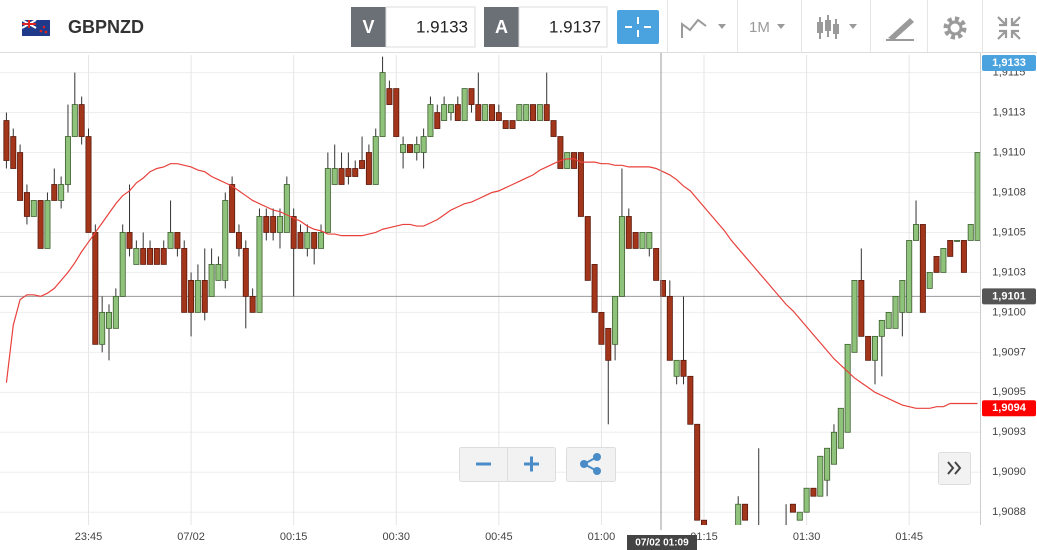 The width and height of the screenshot is (1037, 550). I want to click on collapse-button, so click(1009, 28).